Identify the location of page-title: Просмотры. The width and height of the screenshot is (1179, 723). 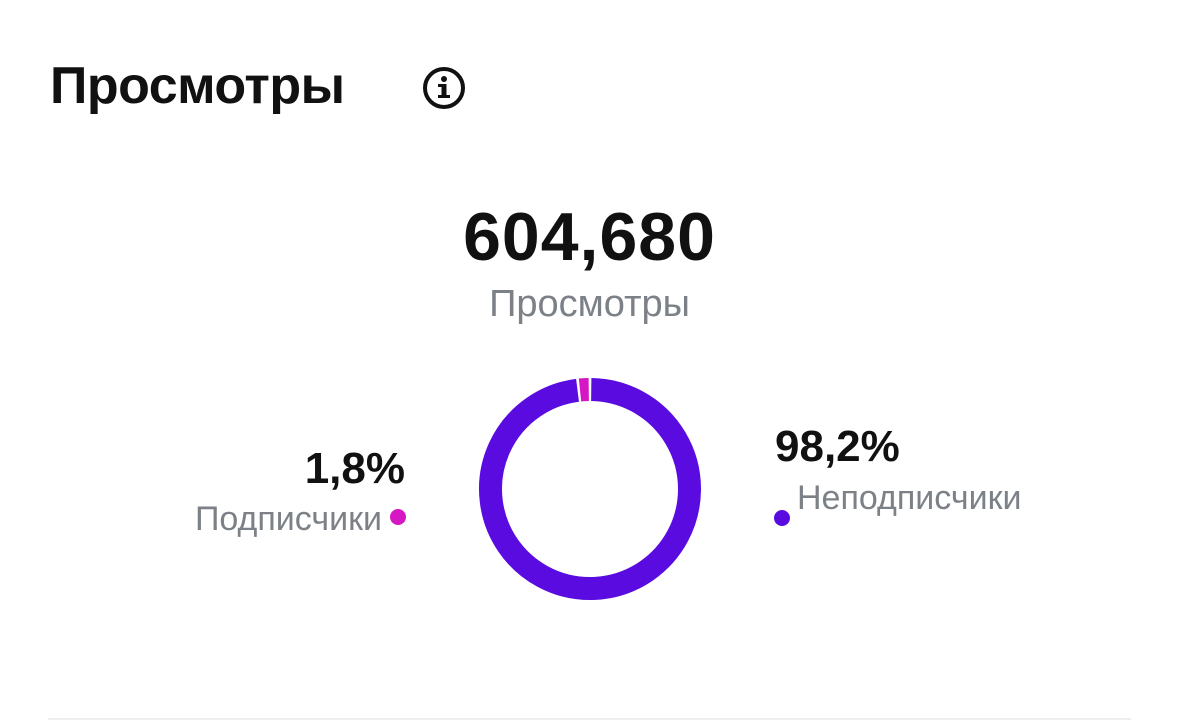
(197, 86).